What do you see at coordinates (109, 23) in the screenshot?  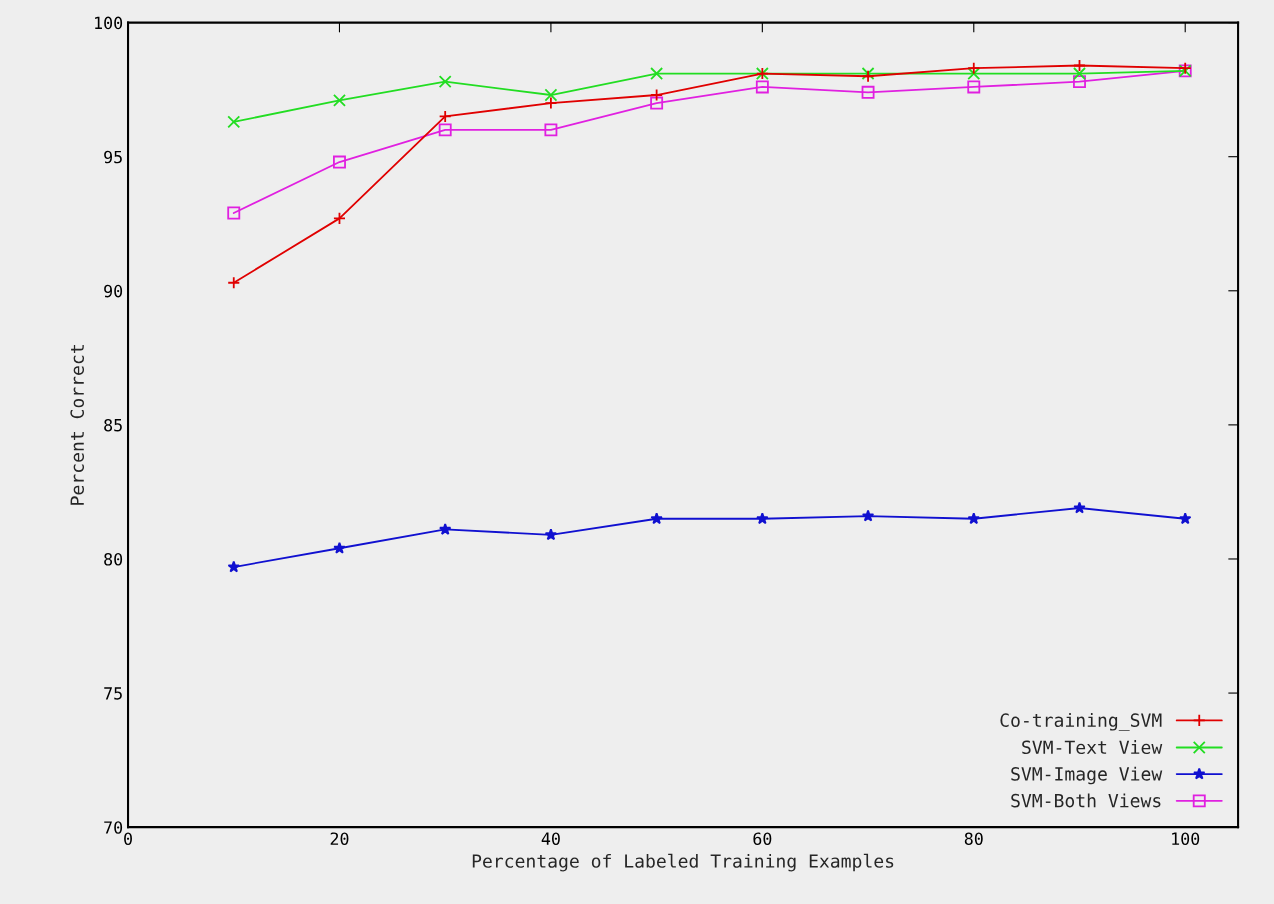 I see `y-tick-label: 100` at bounding box center [109, 23].